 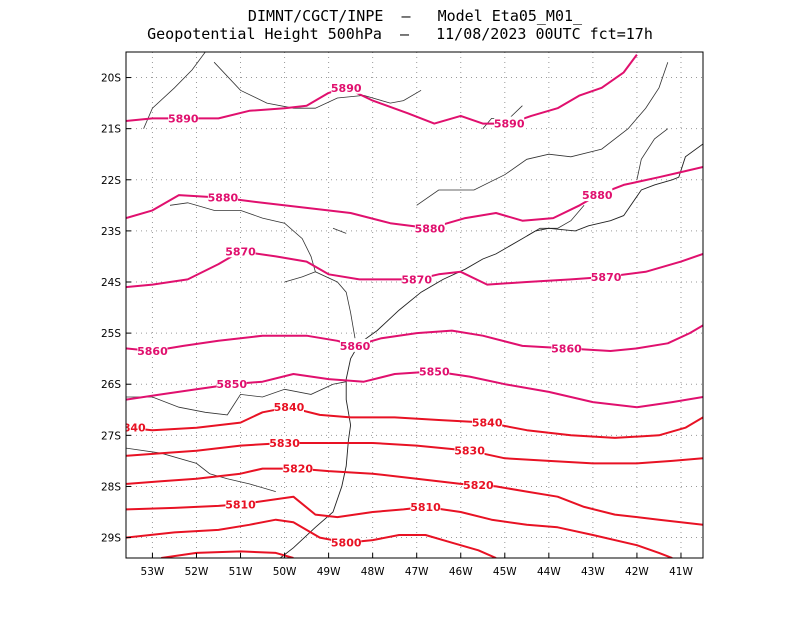 What do you see at coordinates (111, 79) in the screenshot?
I see `lat-tick-label: 20S` at bounding box center [111, 79].